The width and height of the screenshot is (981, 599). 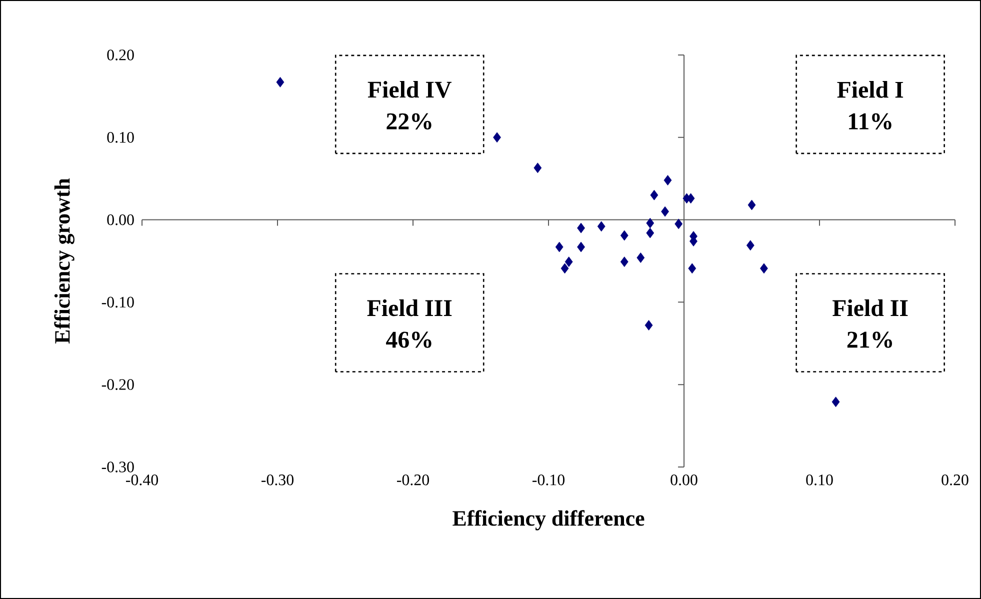 I want to click on annotation: 11%, so click(x=870, y=121).